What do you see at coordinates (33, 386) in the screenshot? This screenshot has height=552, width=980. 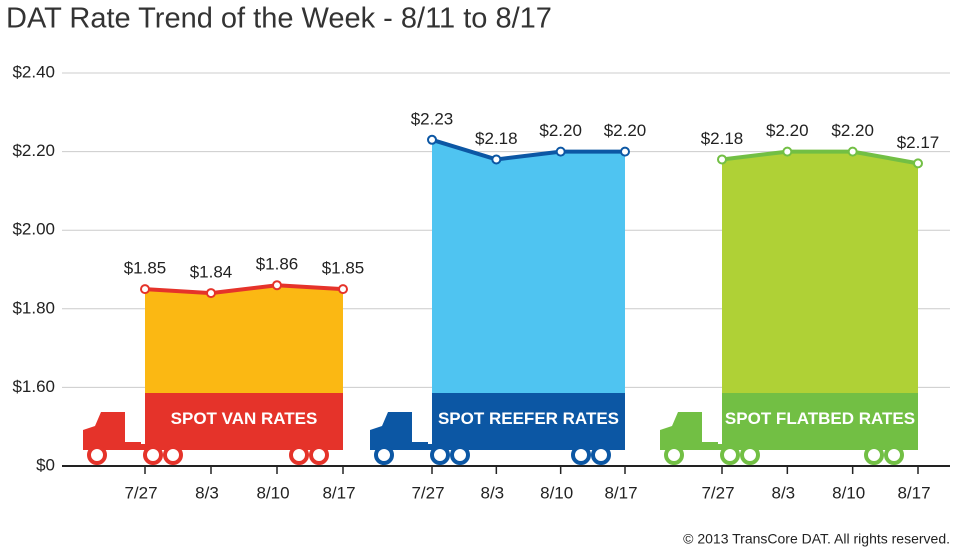 I see `y-tick-label: $1.60` at bounding box center [33, 386].